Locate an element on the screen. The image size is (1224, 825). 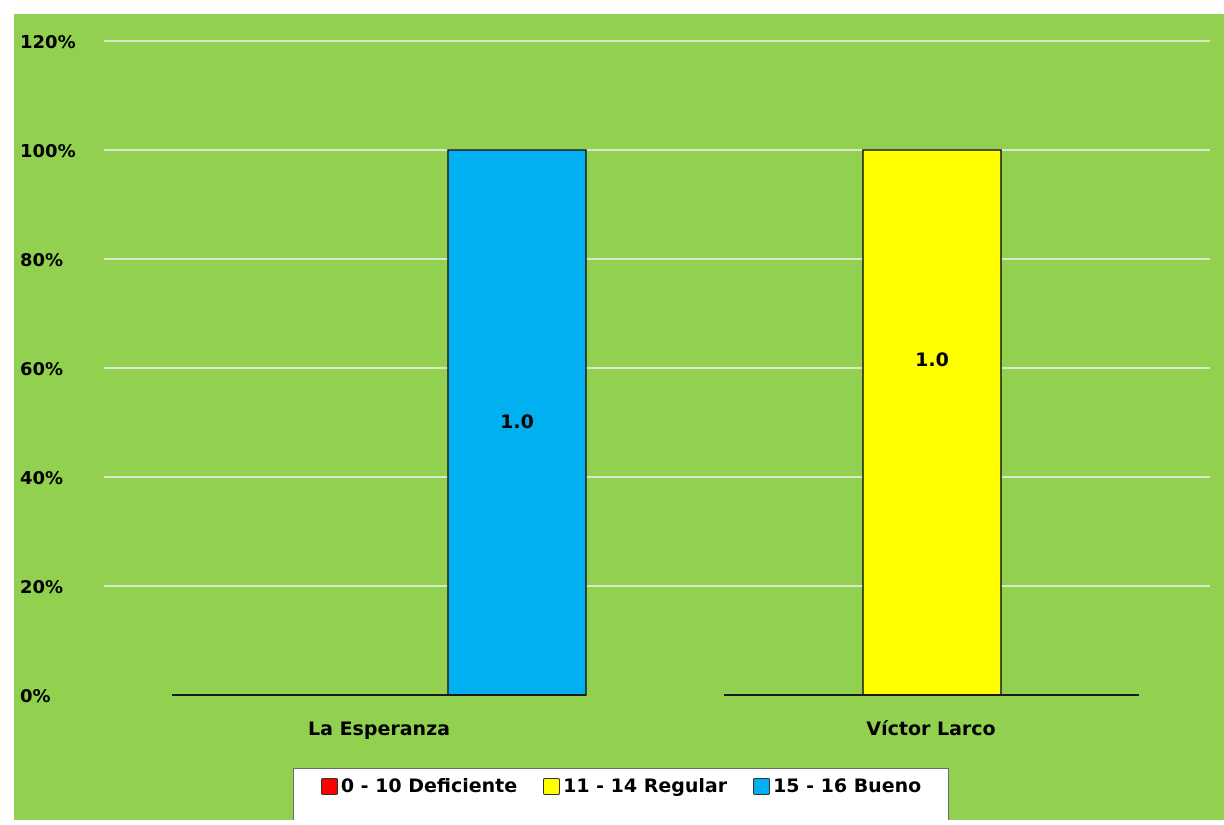
legend-label-regular: 11 - 14 Regular is located at coordinates (645, 786).